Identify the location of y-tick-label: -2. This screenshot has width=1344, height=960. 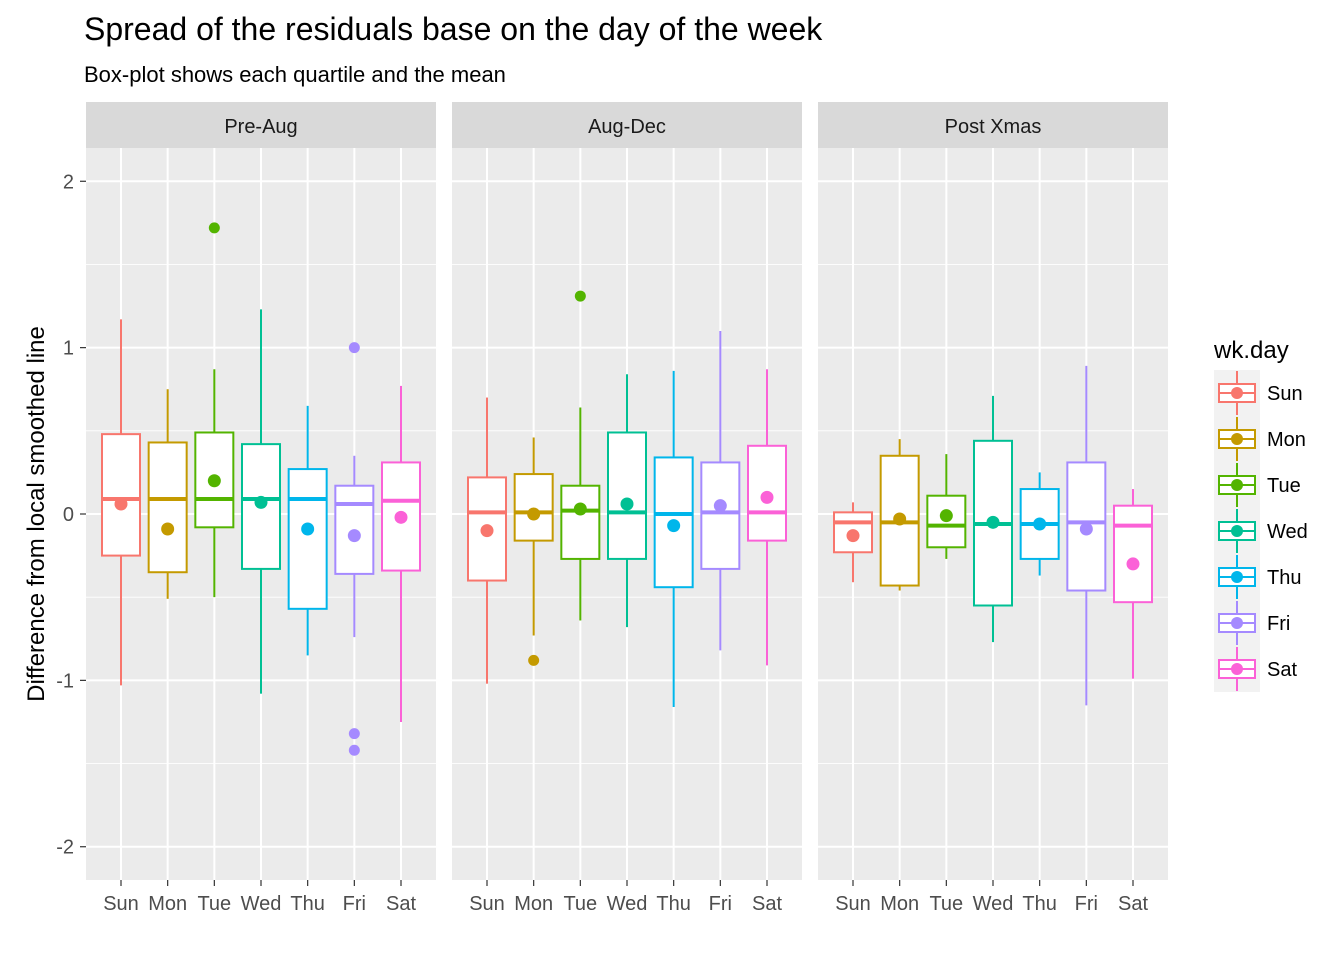
(65, 848).